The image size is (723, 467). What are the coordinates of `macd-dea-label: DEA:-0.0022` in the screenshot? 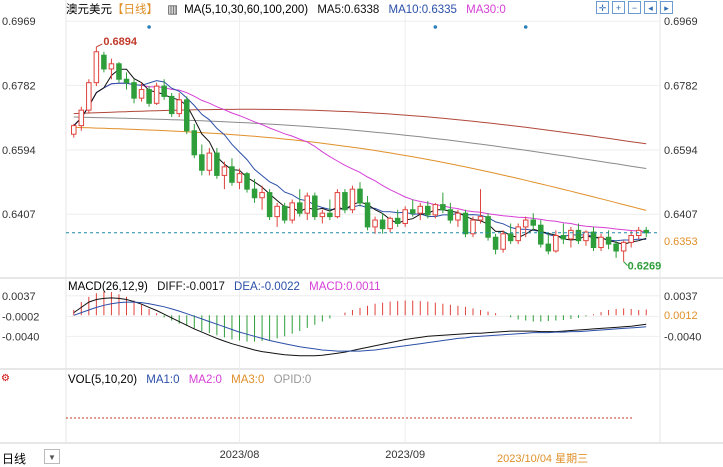 It's located at (267, 287).